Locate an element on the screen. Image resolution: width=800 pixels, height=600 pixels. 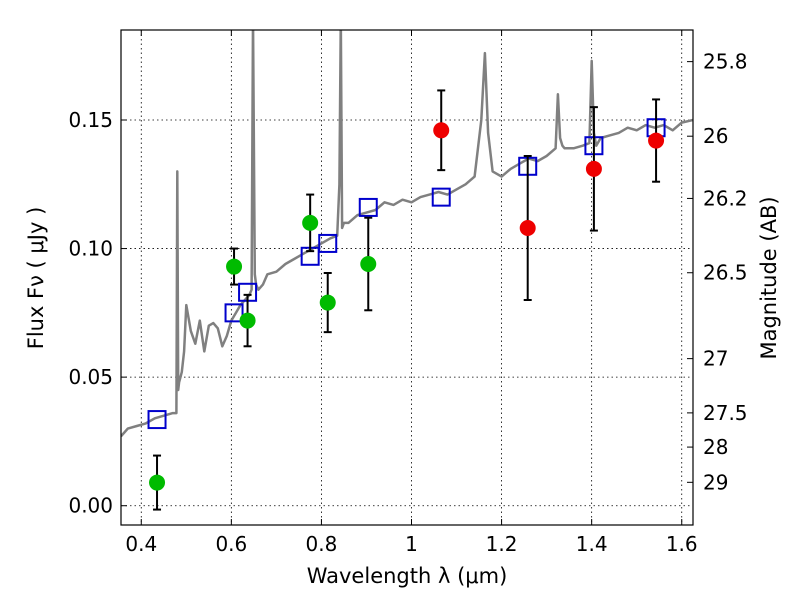
right-tick-label: 29 is located at coordinates (715, 482).